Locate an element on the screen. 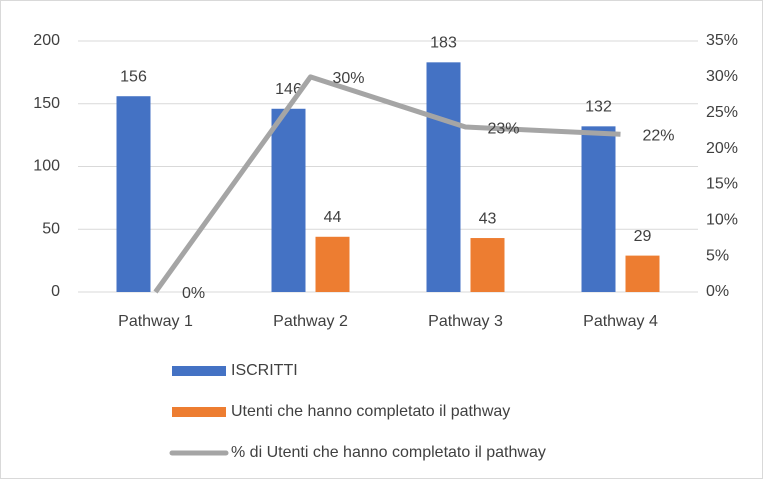 This screenshot has width=763, height=479. y2-tick-label: 0% is located at coordinates (717, 291).